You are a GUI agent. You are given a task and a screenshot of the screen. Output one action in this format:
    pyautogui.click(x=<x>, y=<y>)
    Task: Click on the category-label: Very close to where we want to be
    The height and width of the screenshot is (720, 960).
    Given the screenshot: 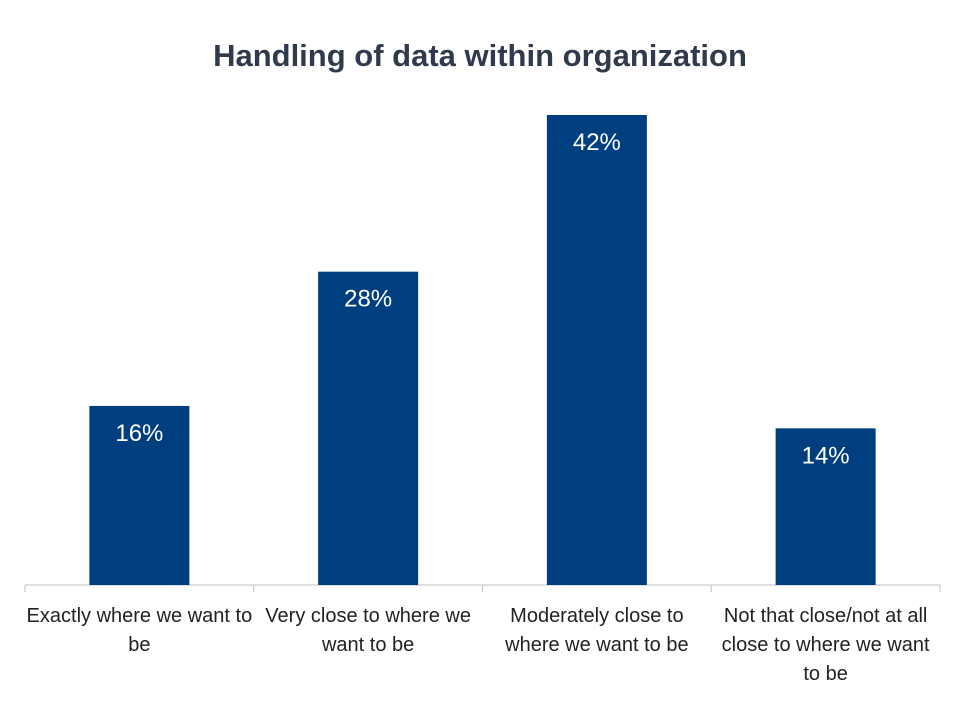 What is the action you would take?
    pyautogui.click(x=368, y=630)
    